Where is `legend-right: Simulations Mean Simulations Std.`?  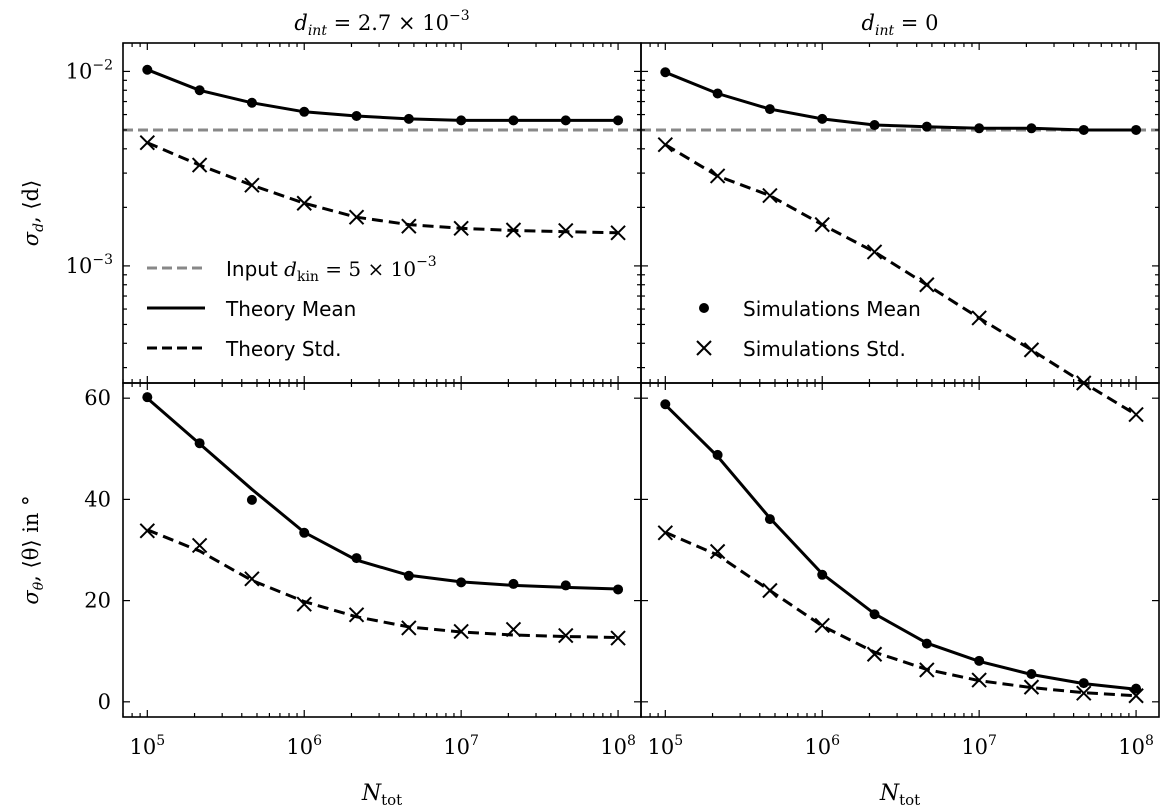 legend-right: Simulations Mean Simulations Std. is located at coordinates (808, 329).